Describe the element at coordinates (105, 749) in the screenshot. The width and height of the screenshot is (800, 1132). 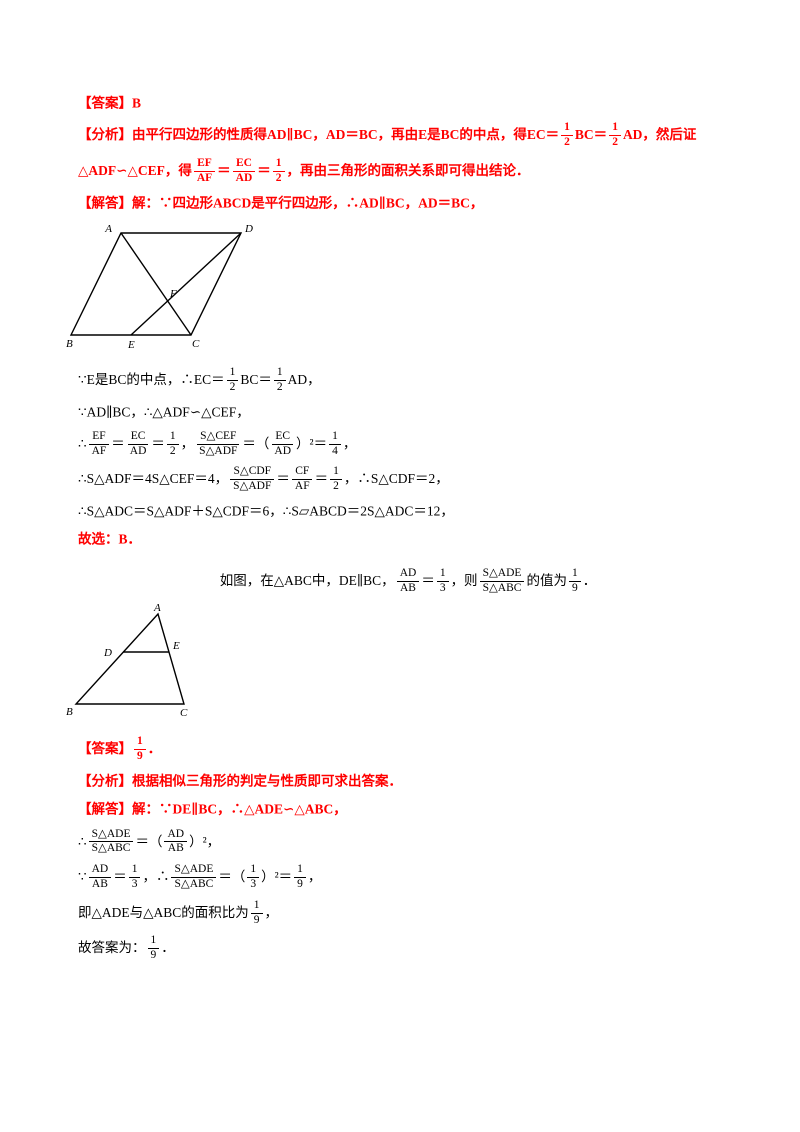
I see `text-run: 【答案】` at that location.